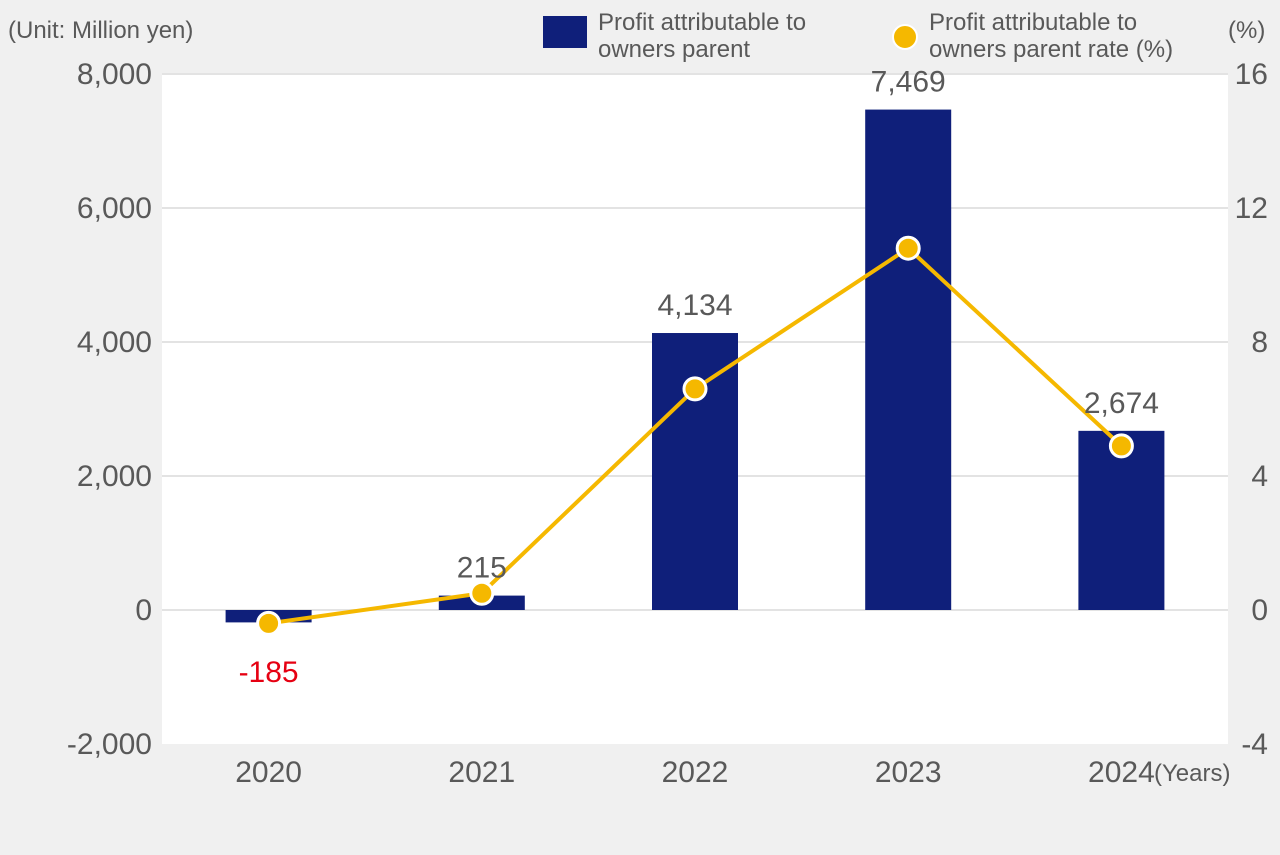 This screenshot has height=855, width=1280. I want to click on legend-line-label-line1: Profit attributable to, so click(1033, 22).